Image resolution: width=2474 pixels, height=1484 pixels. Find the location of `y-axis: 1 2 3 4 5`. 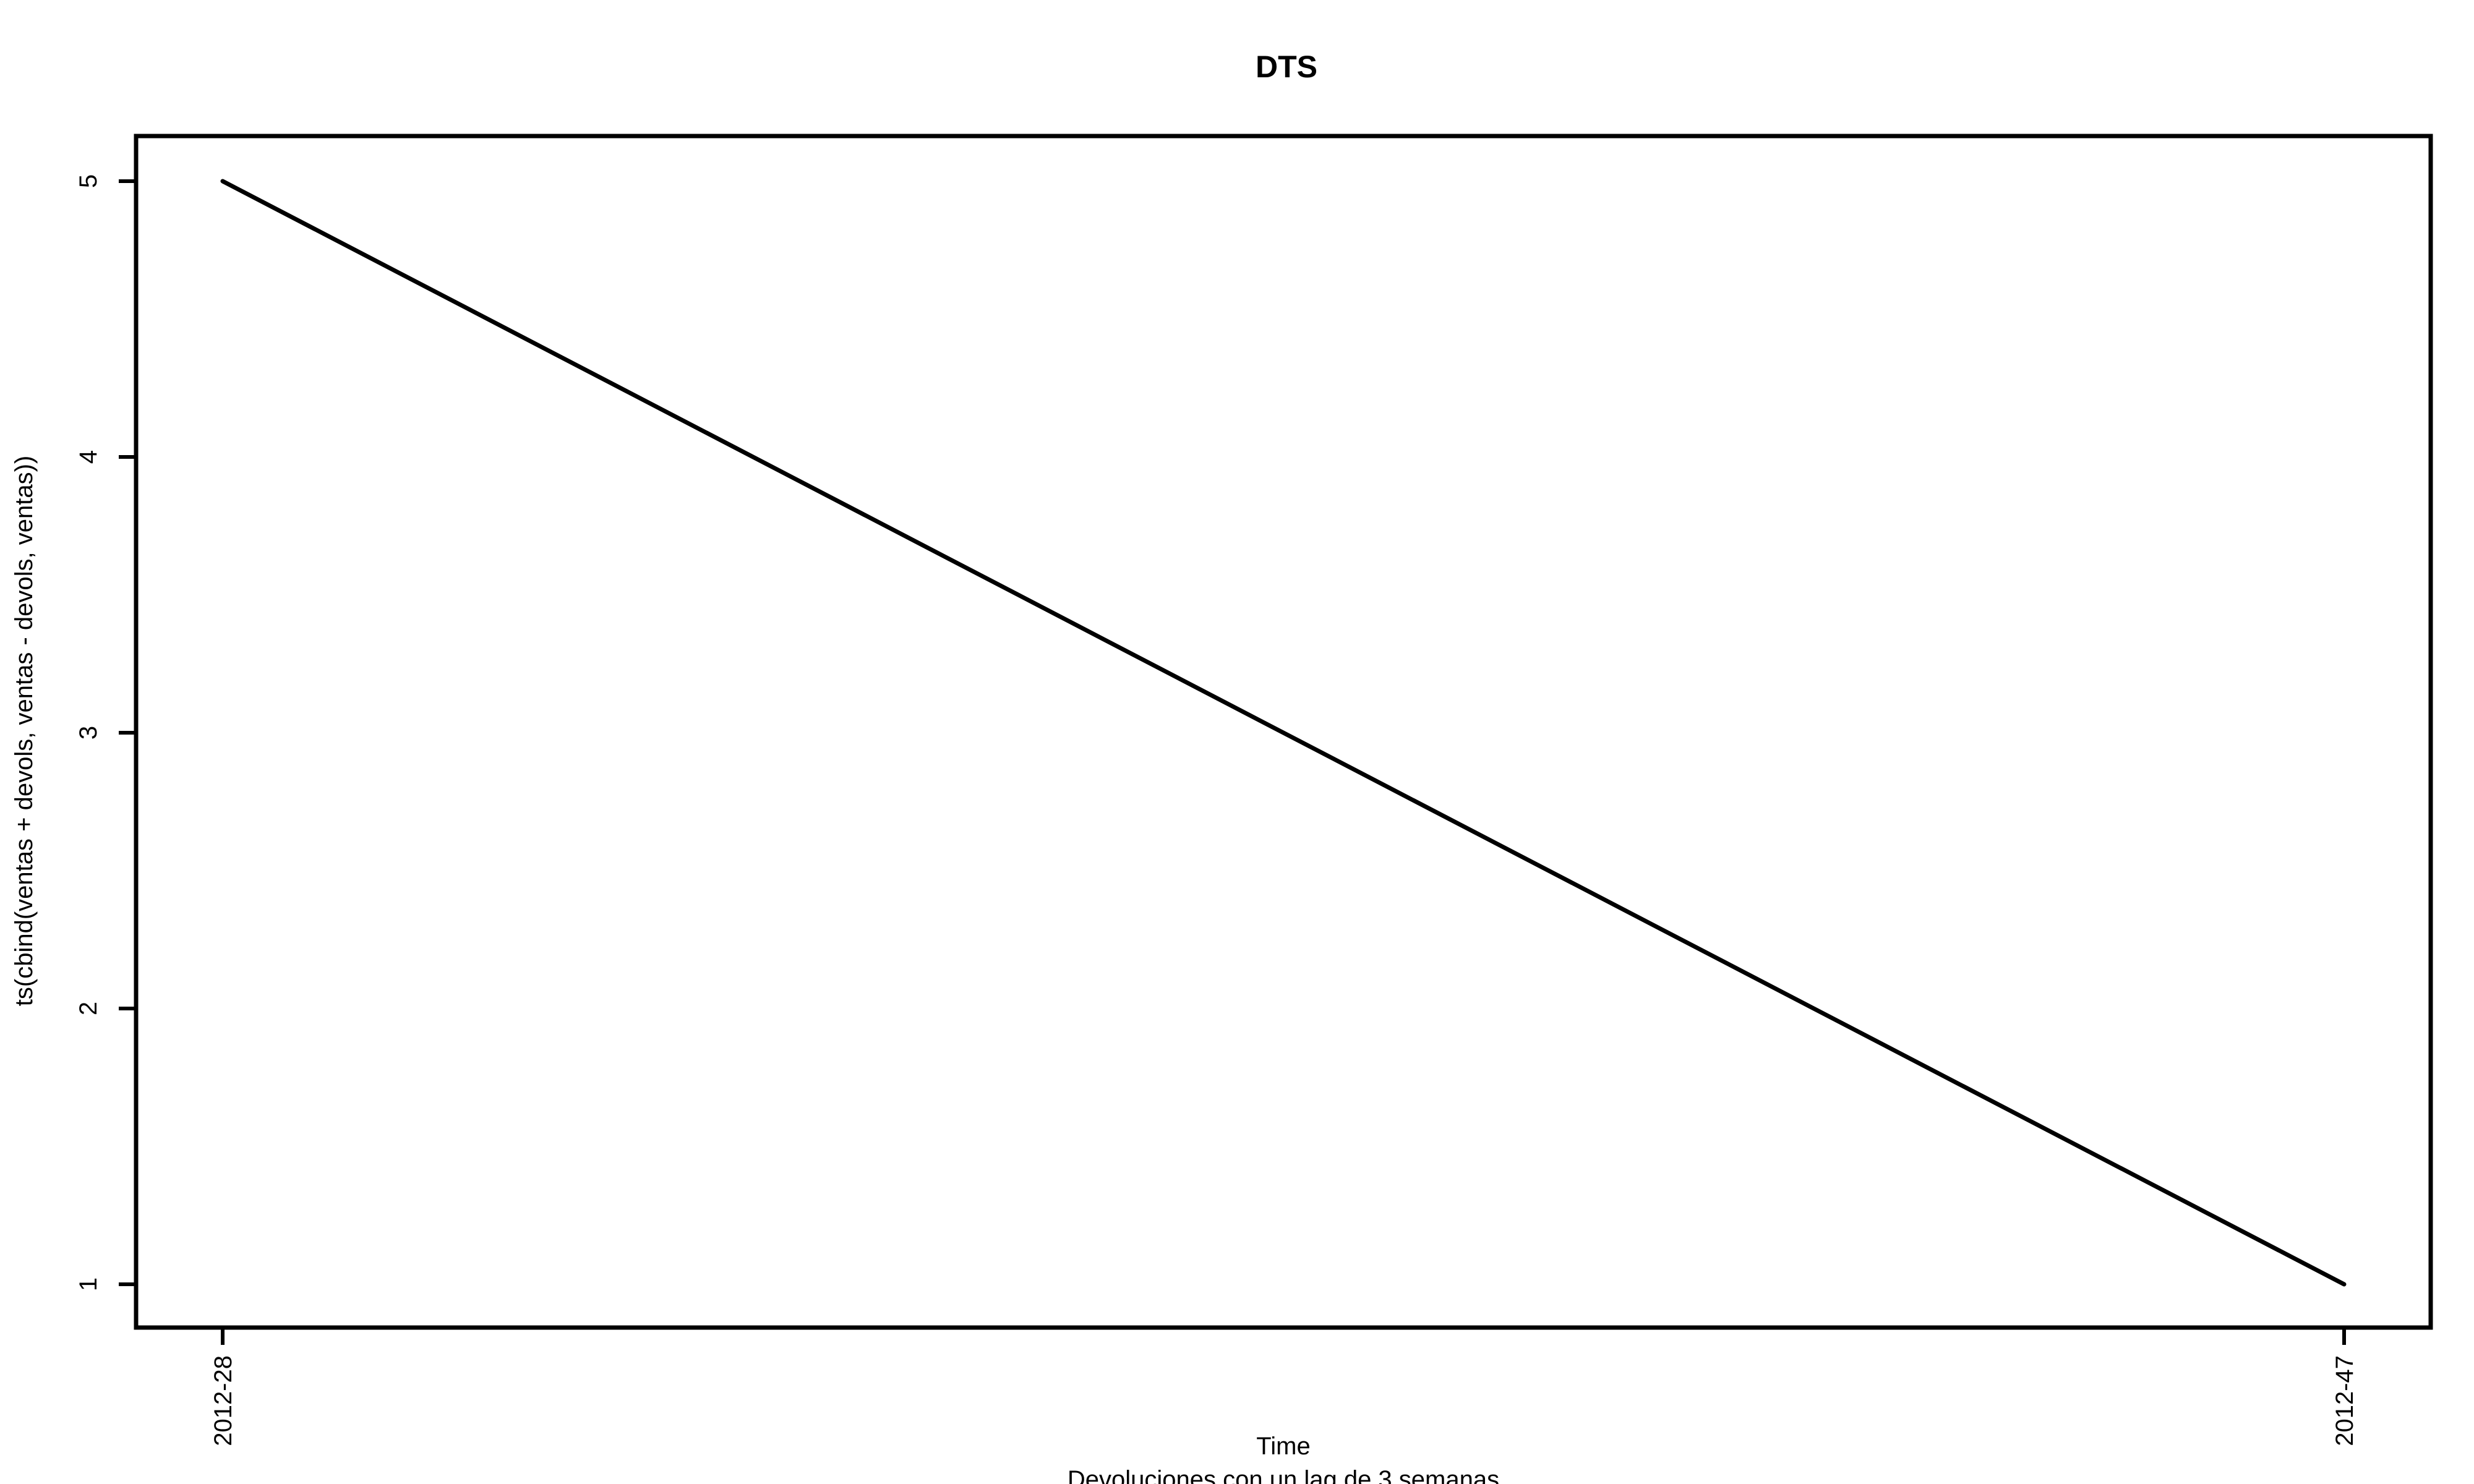

y-axis: 1 2 3 4 5 is located at coordinates (105, 732).